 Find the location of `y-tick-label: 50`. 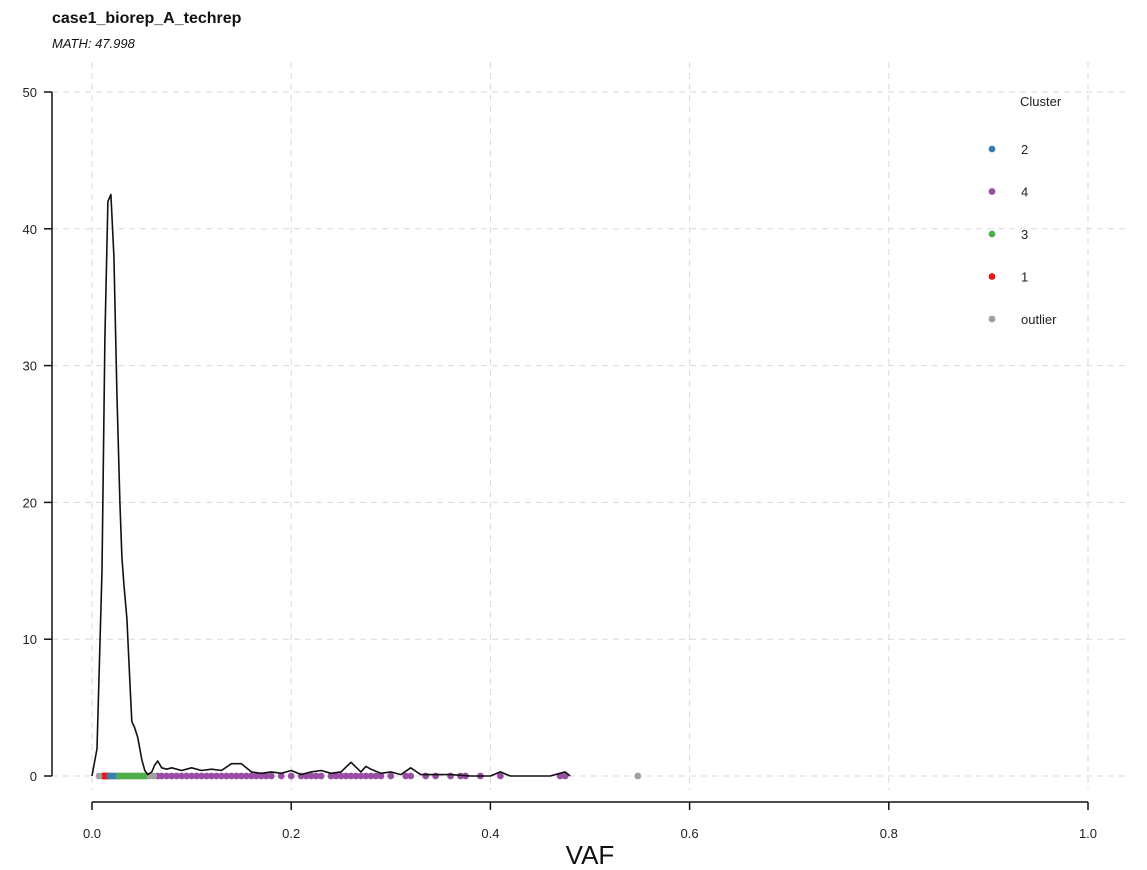

y-tick-label: 50 is located at coordinates (30, 92).